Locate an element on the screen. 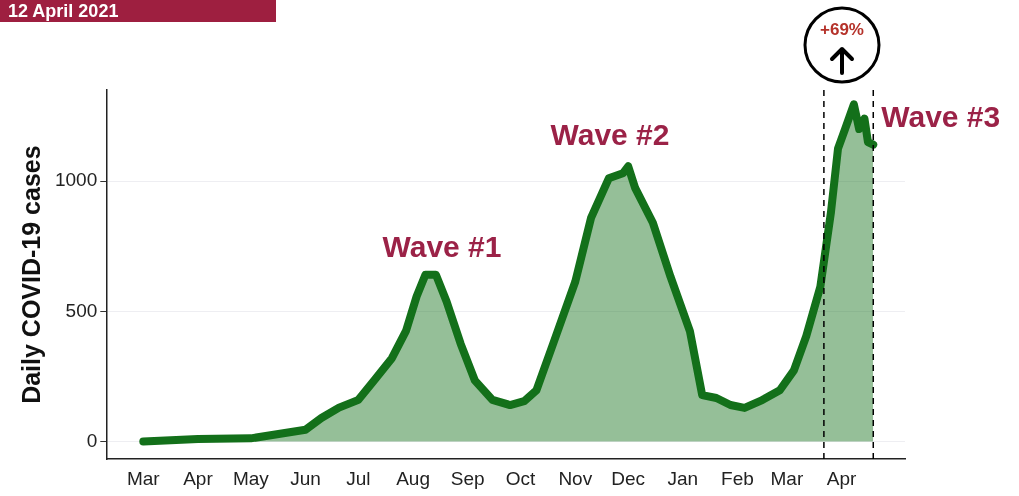 Image resolution: width=1019 pixels, height=496 pixels. x-tick-label: Dec is located at coordinates (628, 478).